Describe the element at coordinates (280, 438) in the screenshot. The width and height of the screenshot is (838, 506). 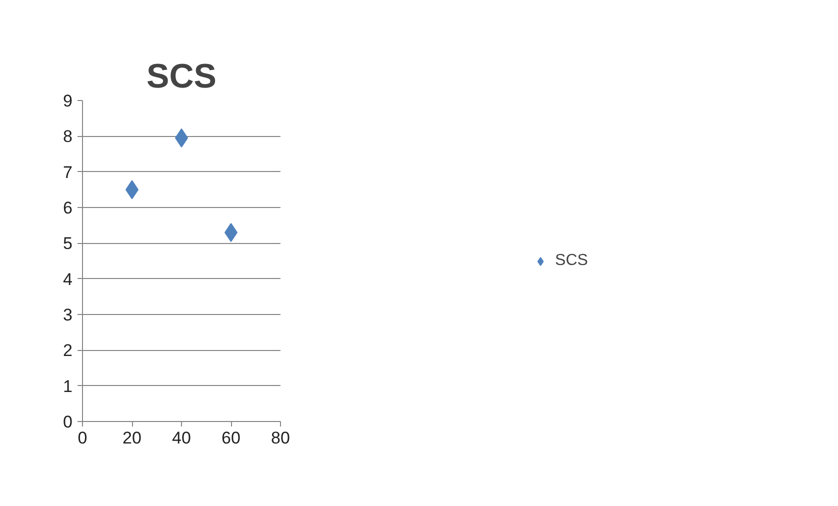
I see `x-tick-label: 80` at that location.